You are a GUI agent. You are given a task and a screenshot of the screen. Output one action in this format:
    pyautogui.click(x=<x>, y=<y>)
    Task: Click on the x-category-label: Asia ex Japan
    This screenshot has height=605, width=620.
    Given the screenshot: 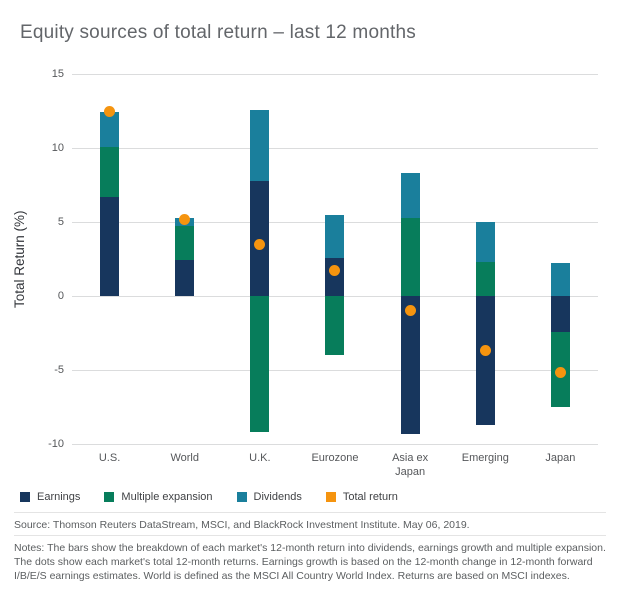 What is the action you would take?
    pyautogui.click(x=410, y=465)
    